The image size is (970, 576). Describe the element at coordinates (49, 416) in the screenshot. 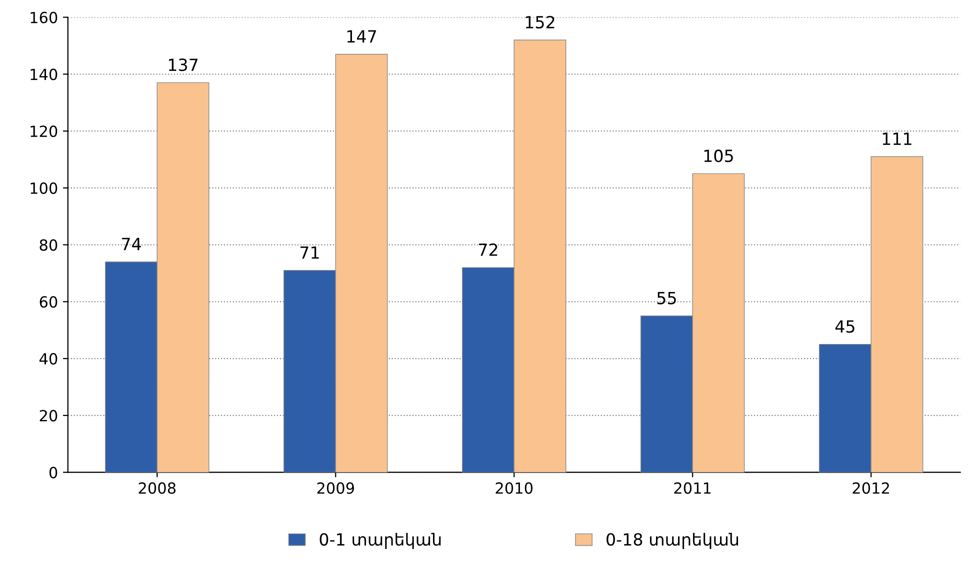

I see `y-tick-label: 20` at that location.